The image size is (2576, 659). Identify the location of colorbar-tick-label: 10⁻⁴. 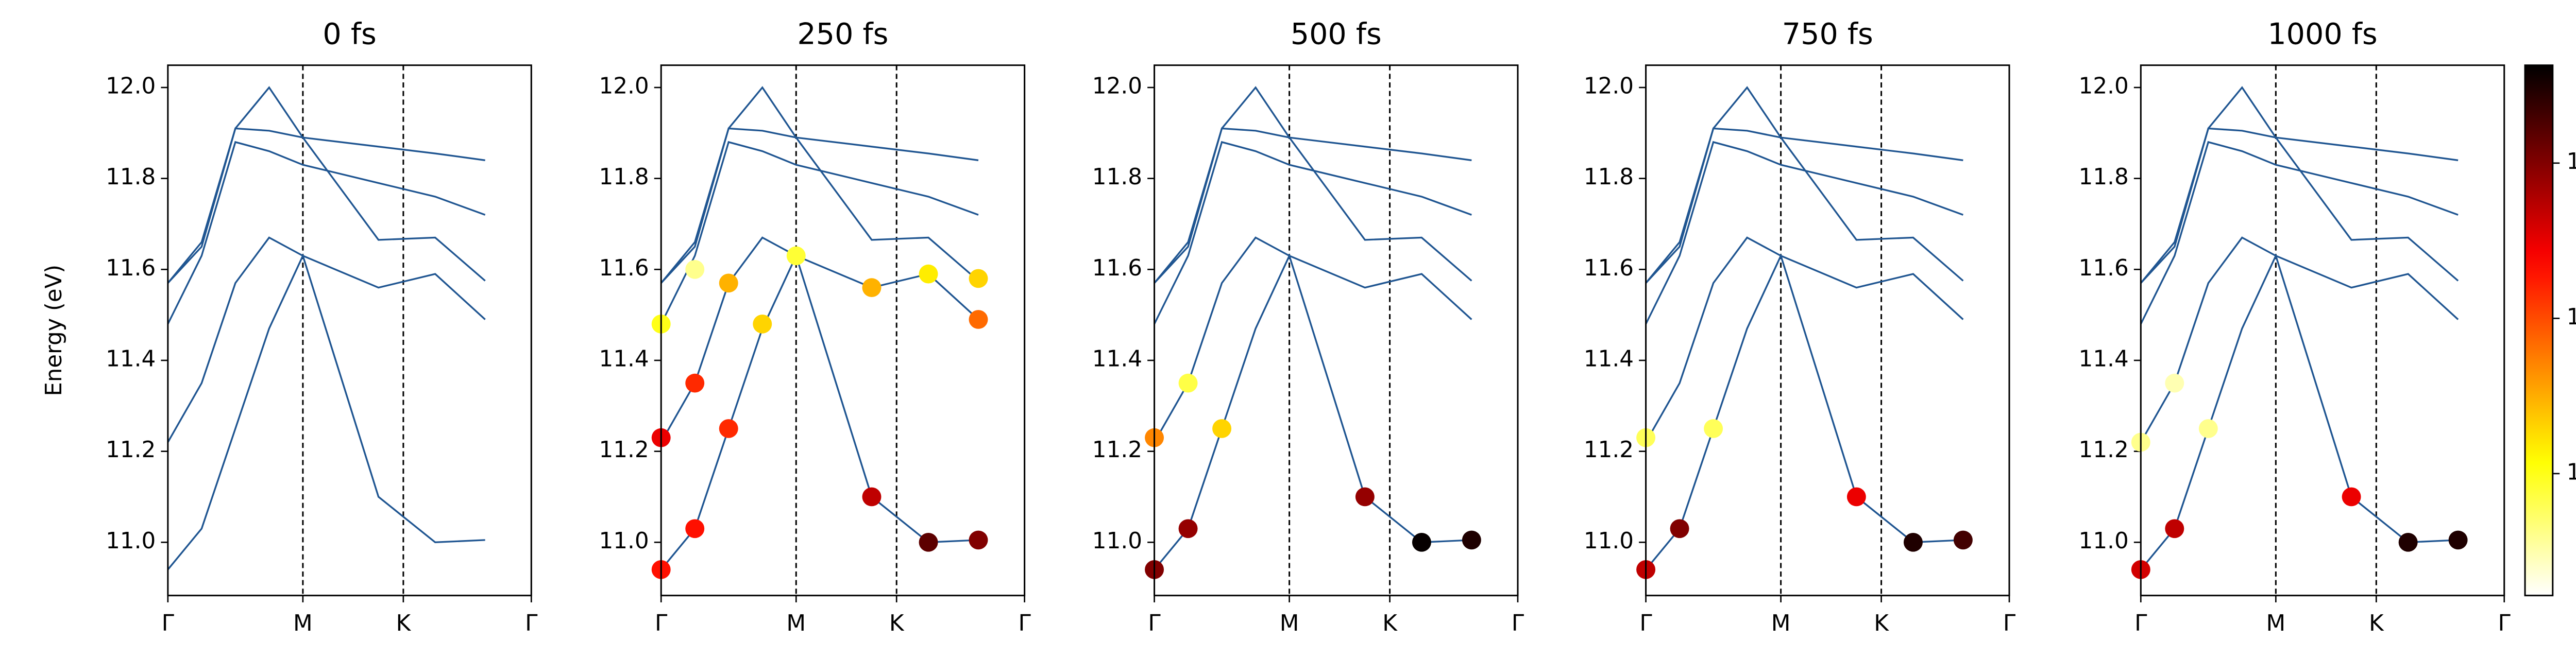
(2571, 472).